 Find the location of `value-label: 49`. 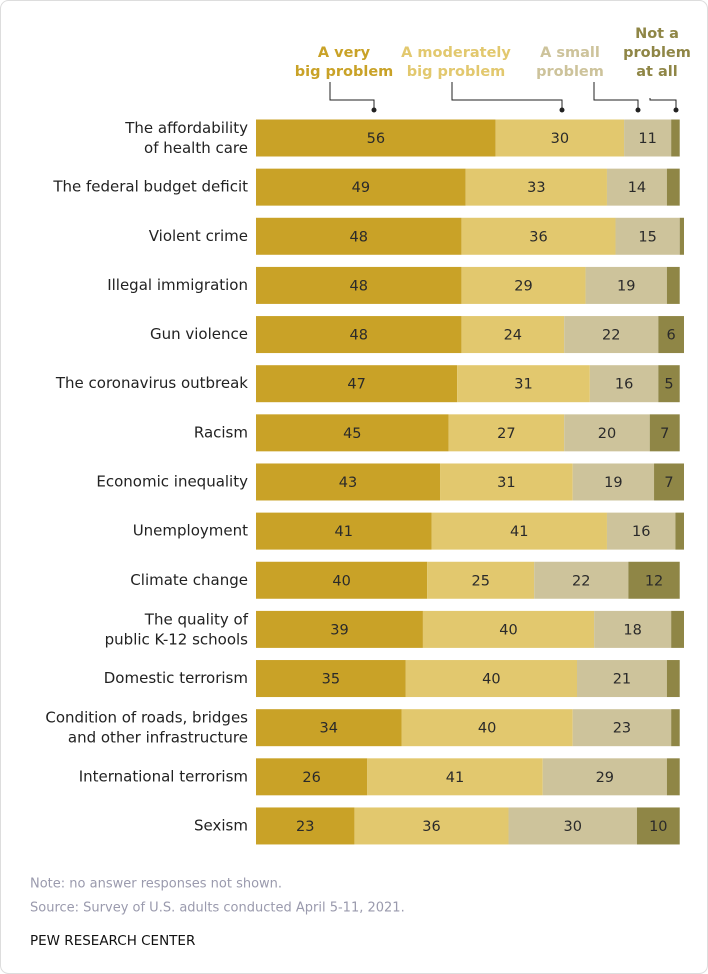

value-label: 49 is located at coordinates (361, 188).